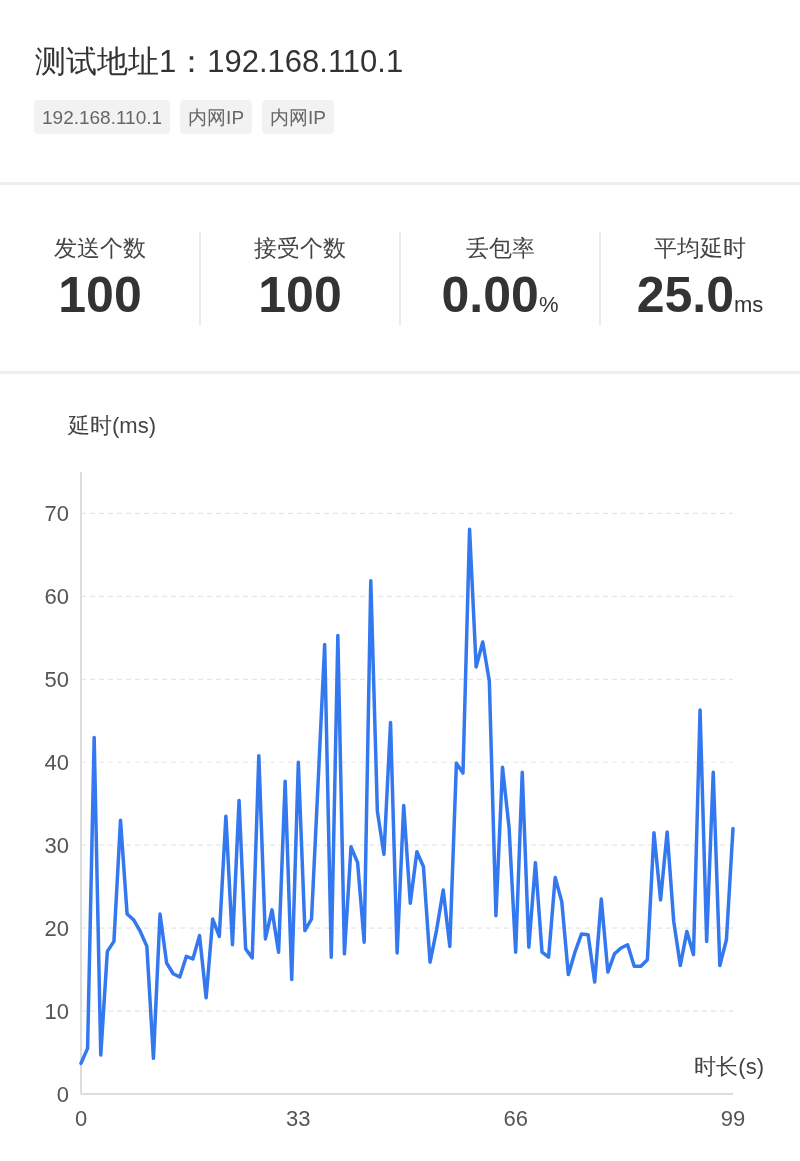 The image size is (800, 1161). Describe the element at coordinates (700, 295) in the screenshot. I see `text: 25.0ms` at that location.